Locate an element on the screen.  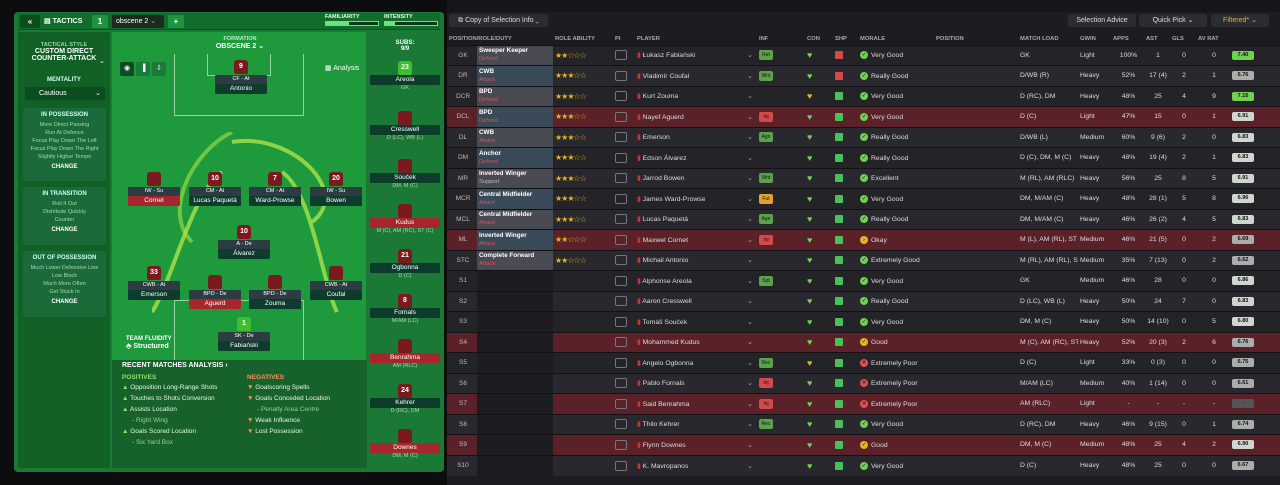
position-slot: MCR is located at coordinates (462, 198).